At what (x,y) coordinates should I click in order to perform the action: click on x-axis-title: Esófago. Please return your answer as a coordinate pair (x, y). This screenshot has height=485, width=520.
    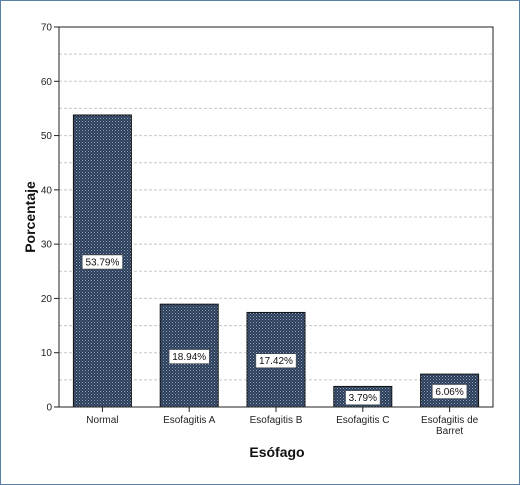
    Looking at the image, I should click on (276, 452).